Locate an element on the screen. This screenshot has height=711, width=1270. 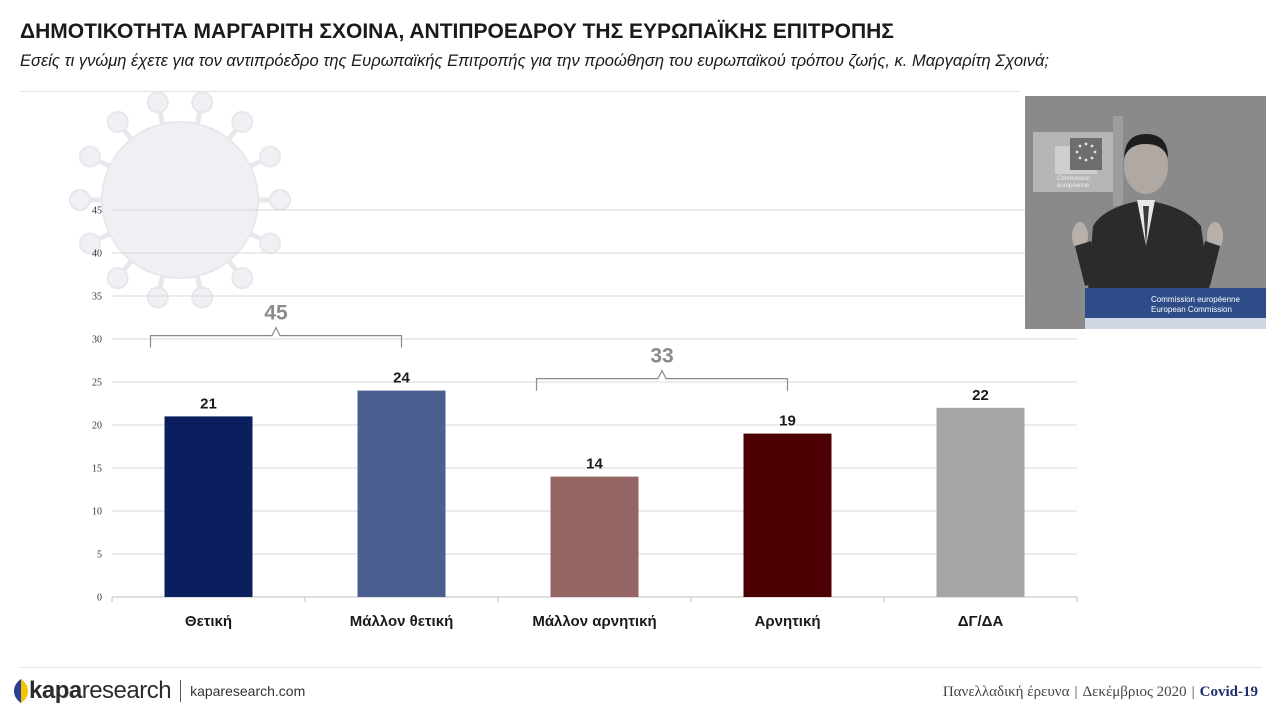
data-label: 19 is located at coordinates (787, 421).